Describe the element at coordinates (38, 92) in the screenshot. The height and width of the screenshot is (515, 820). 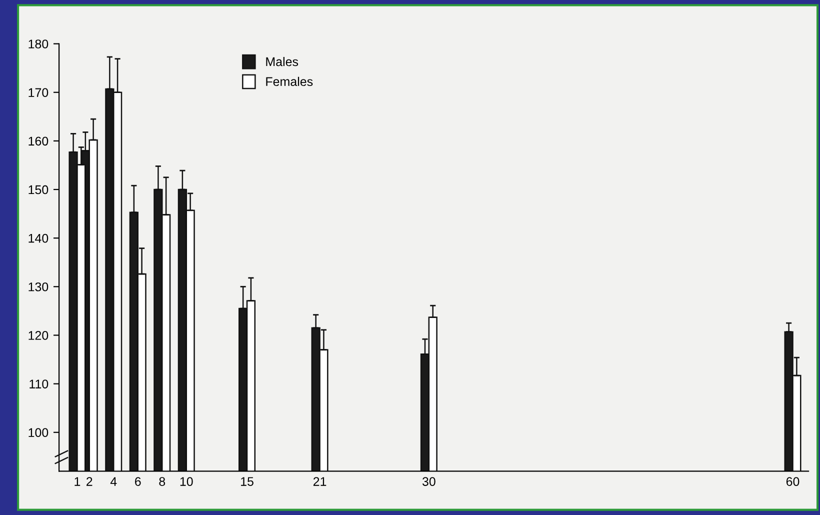
I see `y-tick-label: 170` at that location.